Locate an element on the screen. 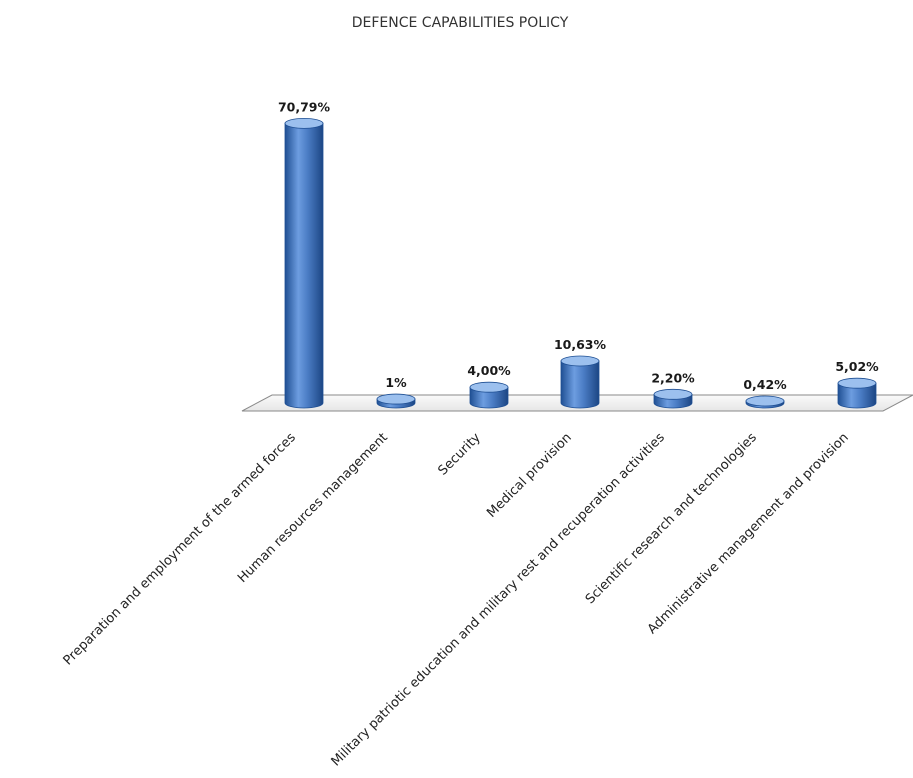 Image resolution: width=913 pixels, height=778 pixels. category-label: Administrative management and provision is located at coordinates (748, 533).